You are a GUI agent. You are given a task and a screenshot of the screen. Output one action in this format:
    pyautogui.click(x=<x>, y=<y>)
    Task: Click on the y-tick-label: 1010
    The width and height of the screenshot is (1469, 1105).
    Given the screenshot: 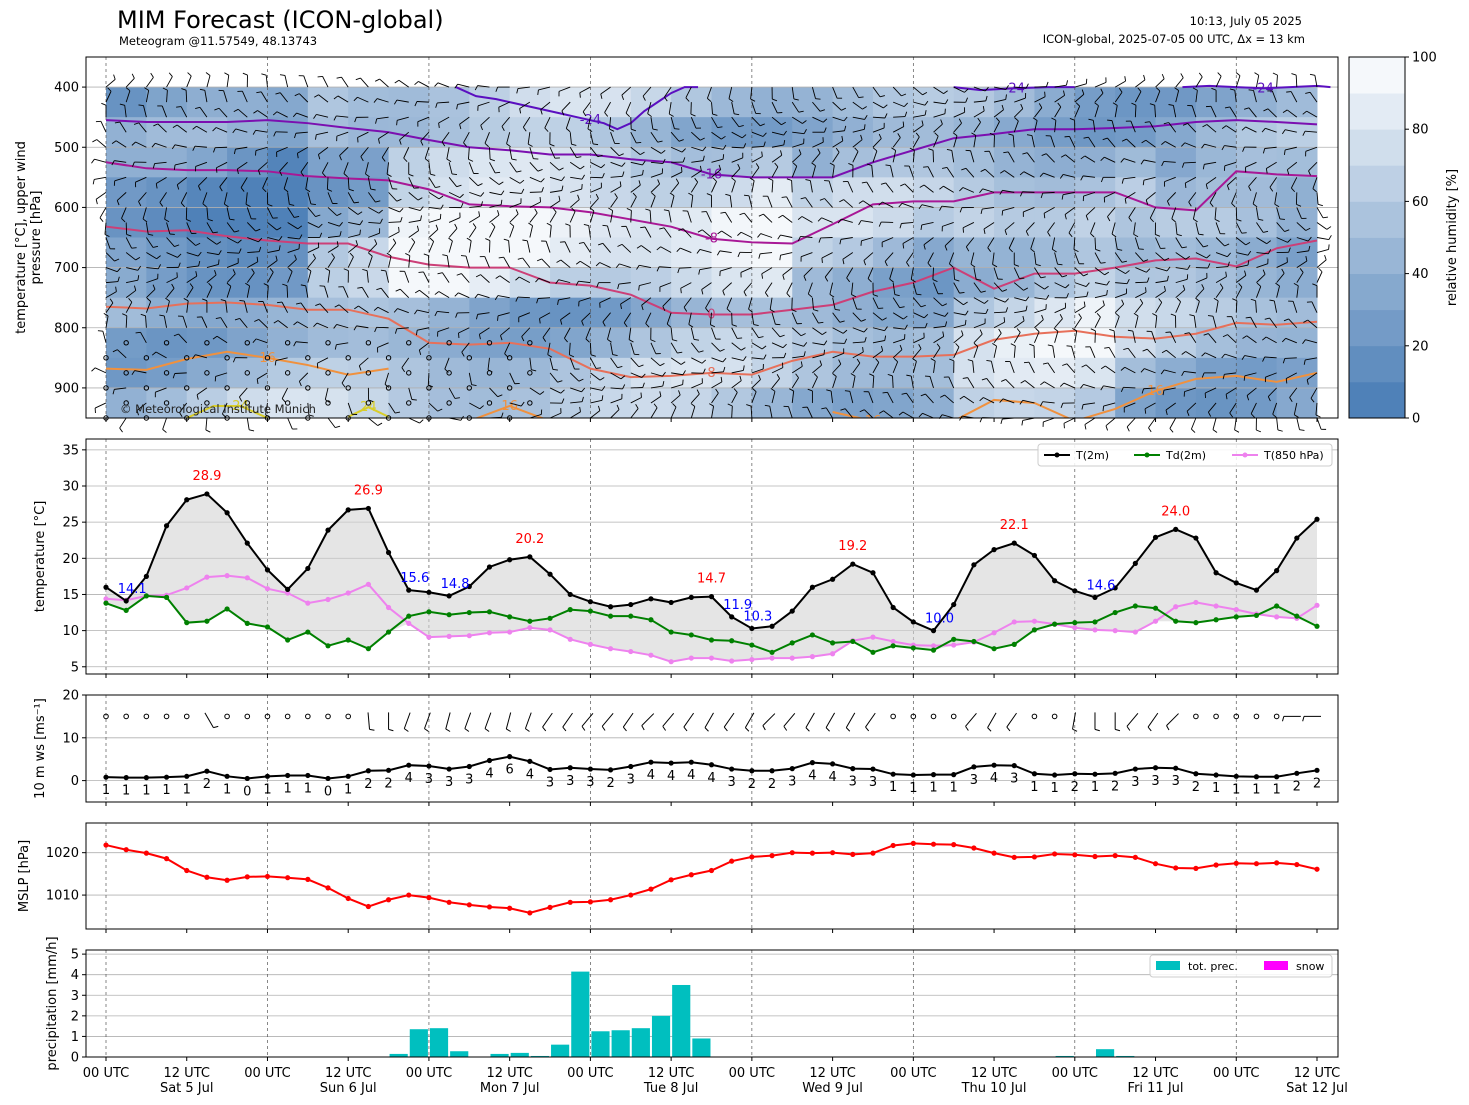 What is the action you would take?
    pyautogui.click(x=62, y=896)
    